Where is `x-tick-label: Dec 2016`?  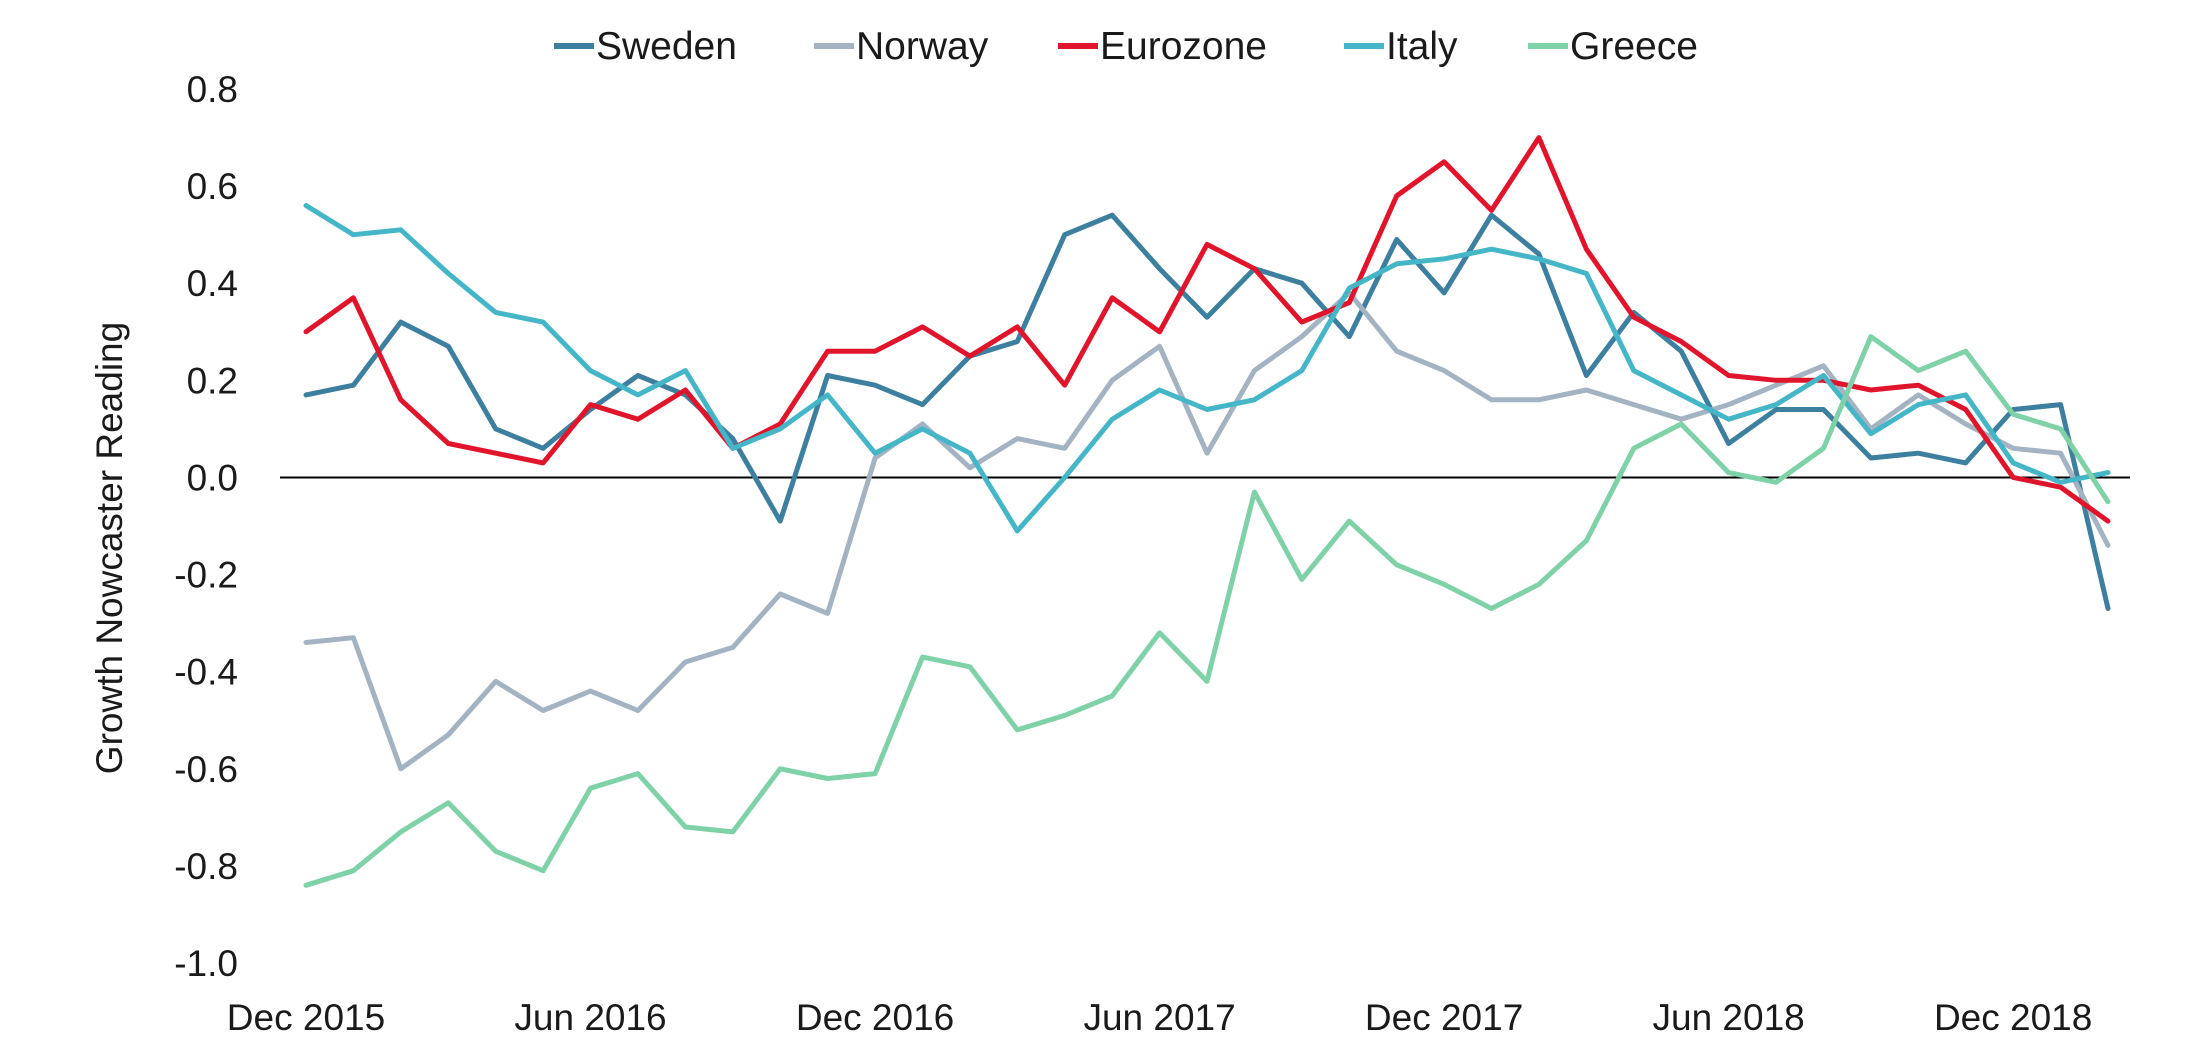 x-tick-label: Dec 2016 is located at coordinates (875, 1017).